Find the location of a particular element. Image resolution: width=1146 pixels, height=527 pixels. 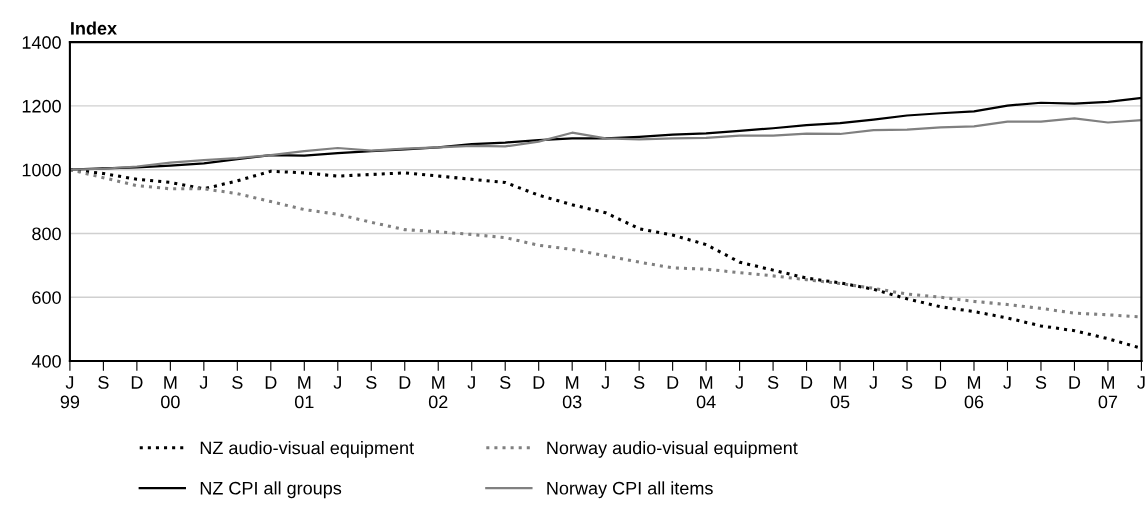

legend-label: NZ CPI all groups is located at coordinates (271, 490).